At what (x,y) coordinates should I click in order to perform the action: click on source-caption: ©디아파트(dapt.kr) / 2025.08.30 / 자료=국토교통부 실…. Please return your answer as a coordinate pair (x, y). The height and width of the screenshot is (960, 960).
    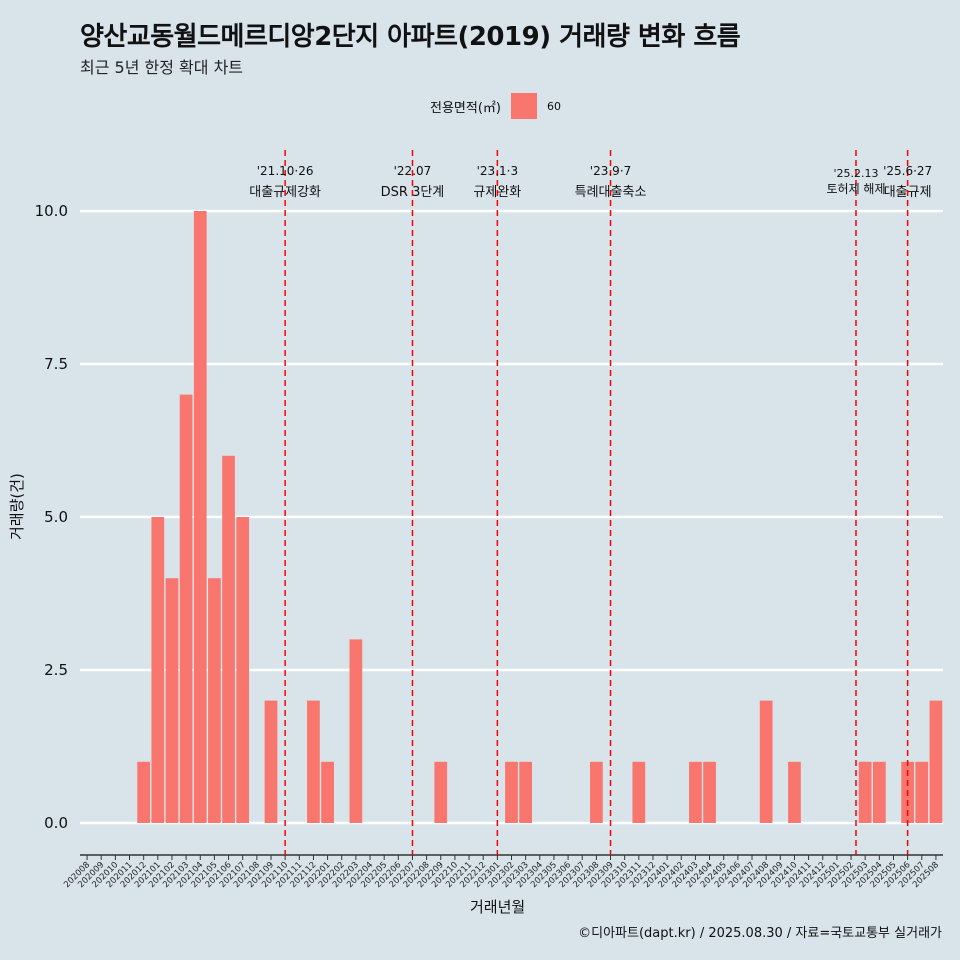
    Looking at the image, I should click on (760, 933).